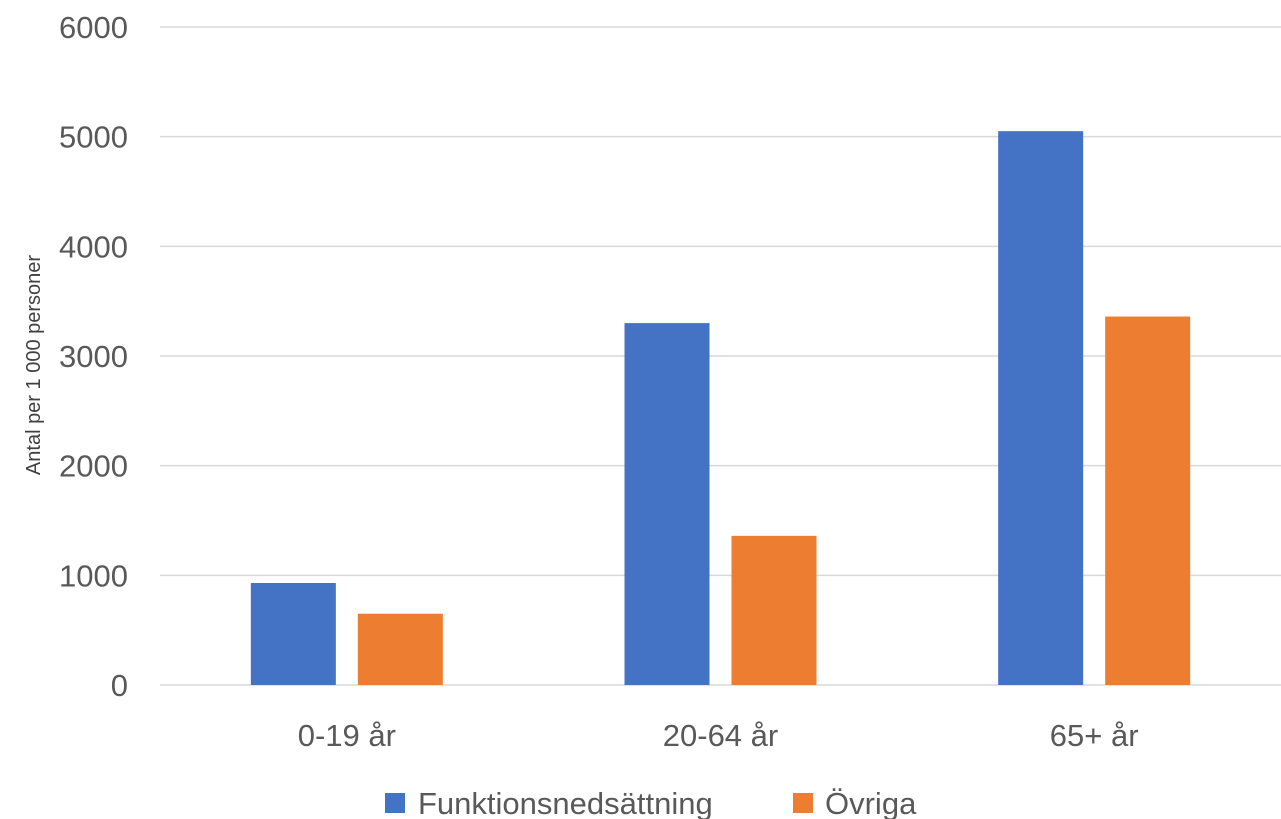 The image size is (1281, 819). What do you see at coordinates (347, 735) in the screenshot?
I see `x-tick-label: 0-19 år` at bounding box center [347, 735].